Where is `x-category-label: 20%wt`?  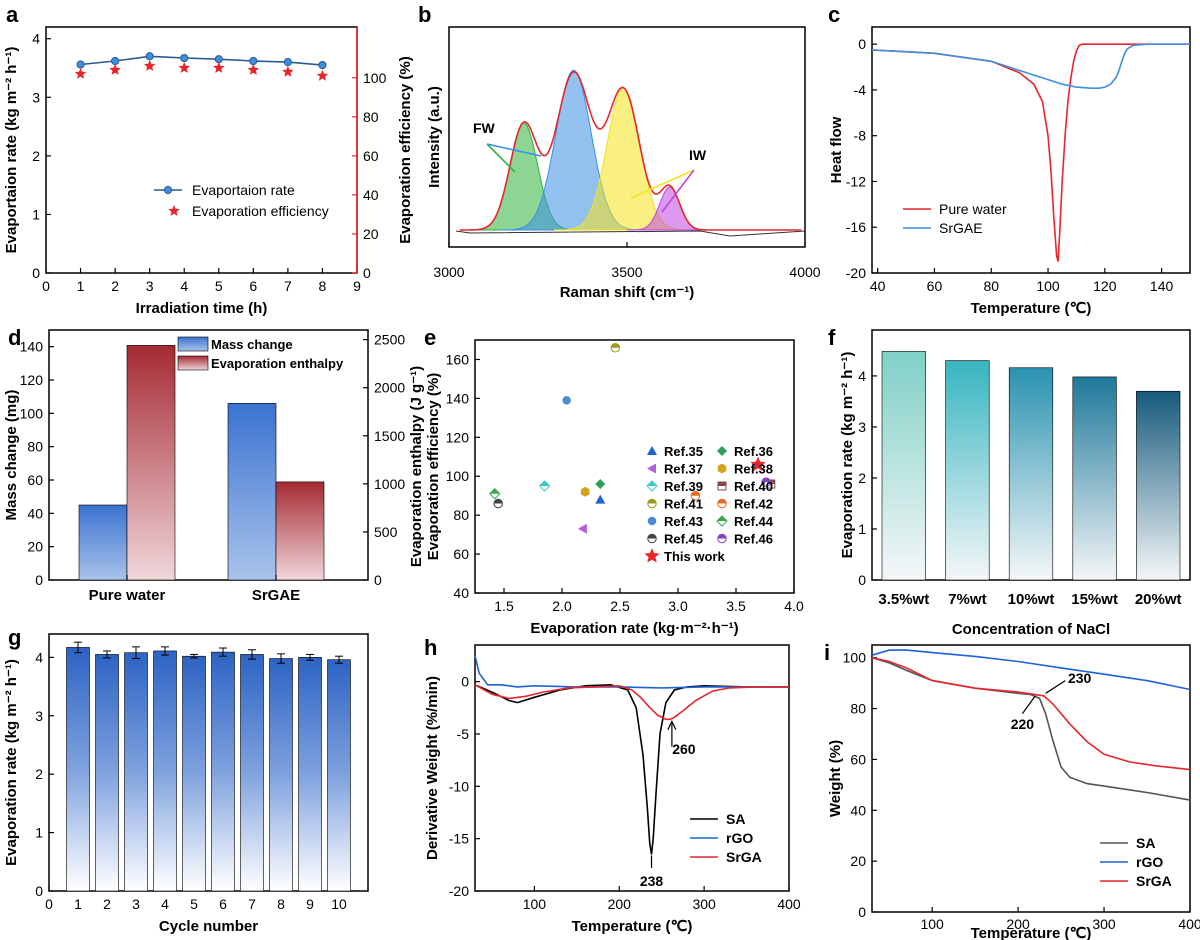 x-category-label: 20%wt is located at coordinates (1158, 599).